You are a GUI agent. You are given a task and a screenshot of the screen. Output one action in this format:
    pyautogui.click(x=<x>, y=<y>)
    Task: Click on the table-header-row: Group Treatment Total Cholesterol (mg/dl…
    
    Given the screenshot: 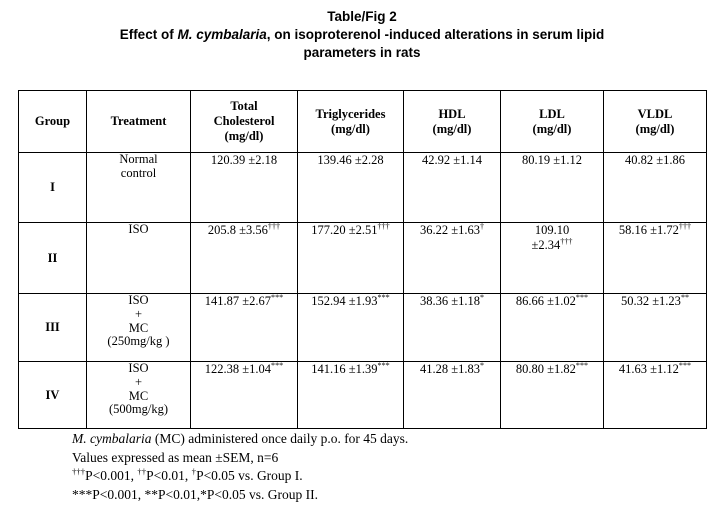 What is the action you would take?
    pyautogui.click(x=362, y=121)
    